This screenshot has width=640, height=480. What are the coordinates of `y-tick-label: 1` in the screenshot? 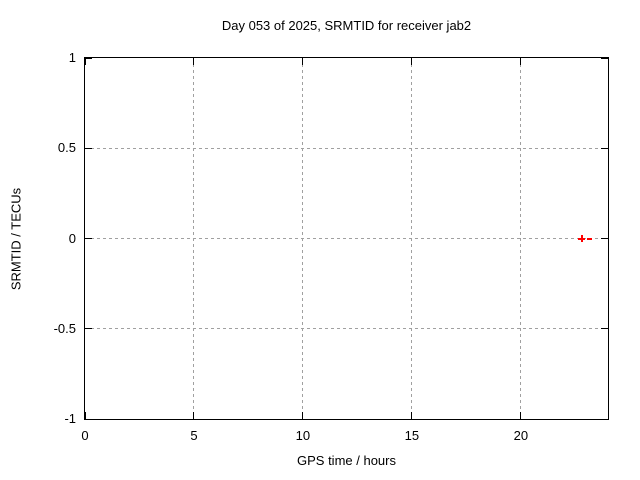 It's located at (72, 57).